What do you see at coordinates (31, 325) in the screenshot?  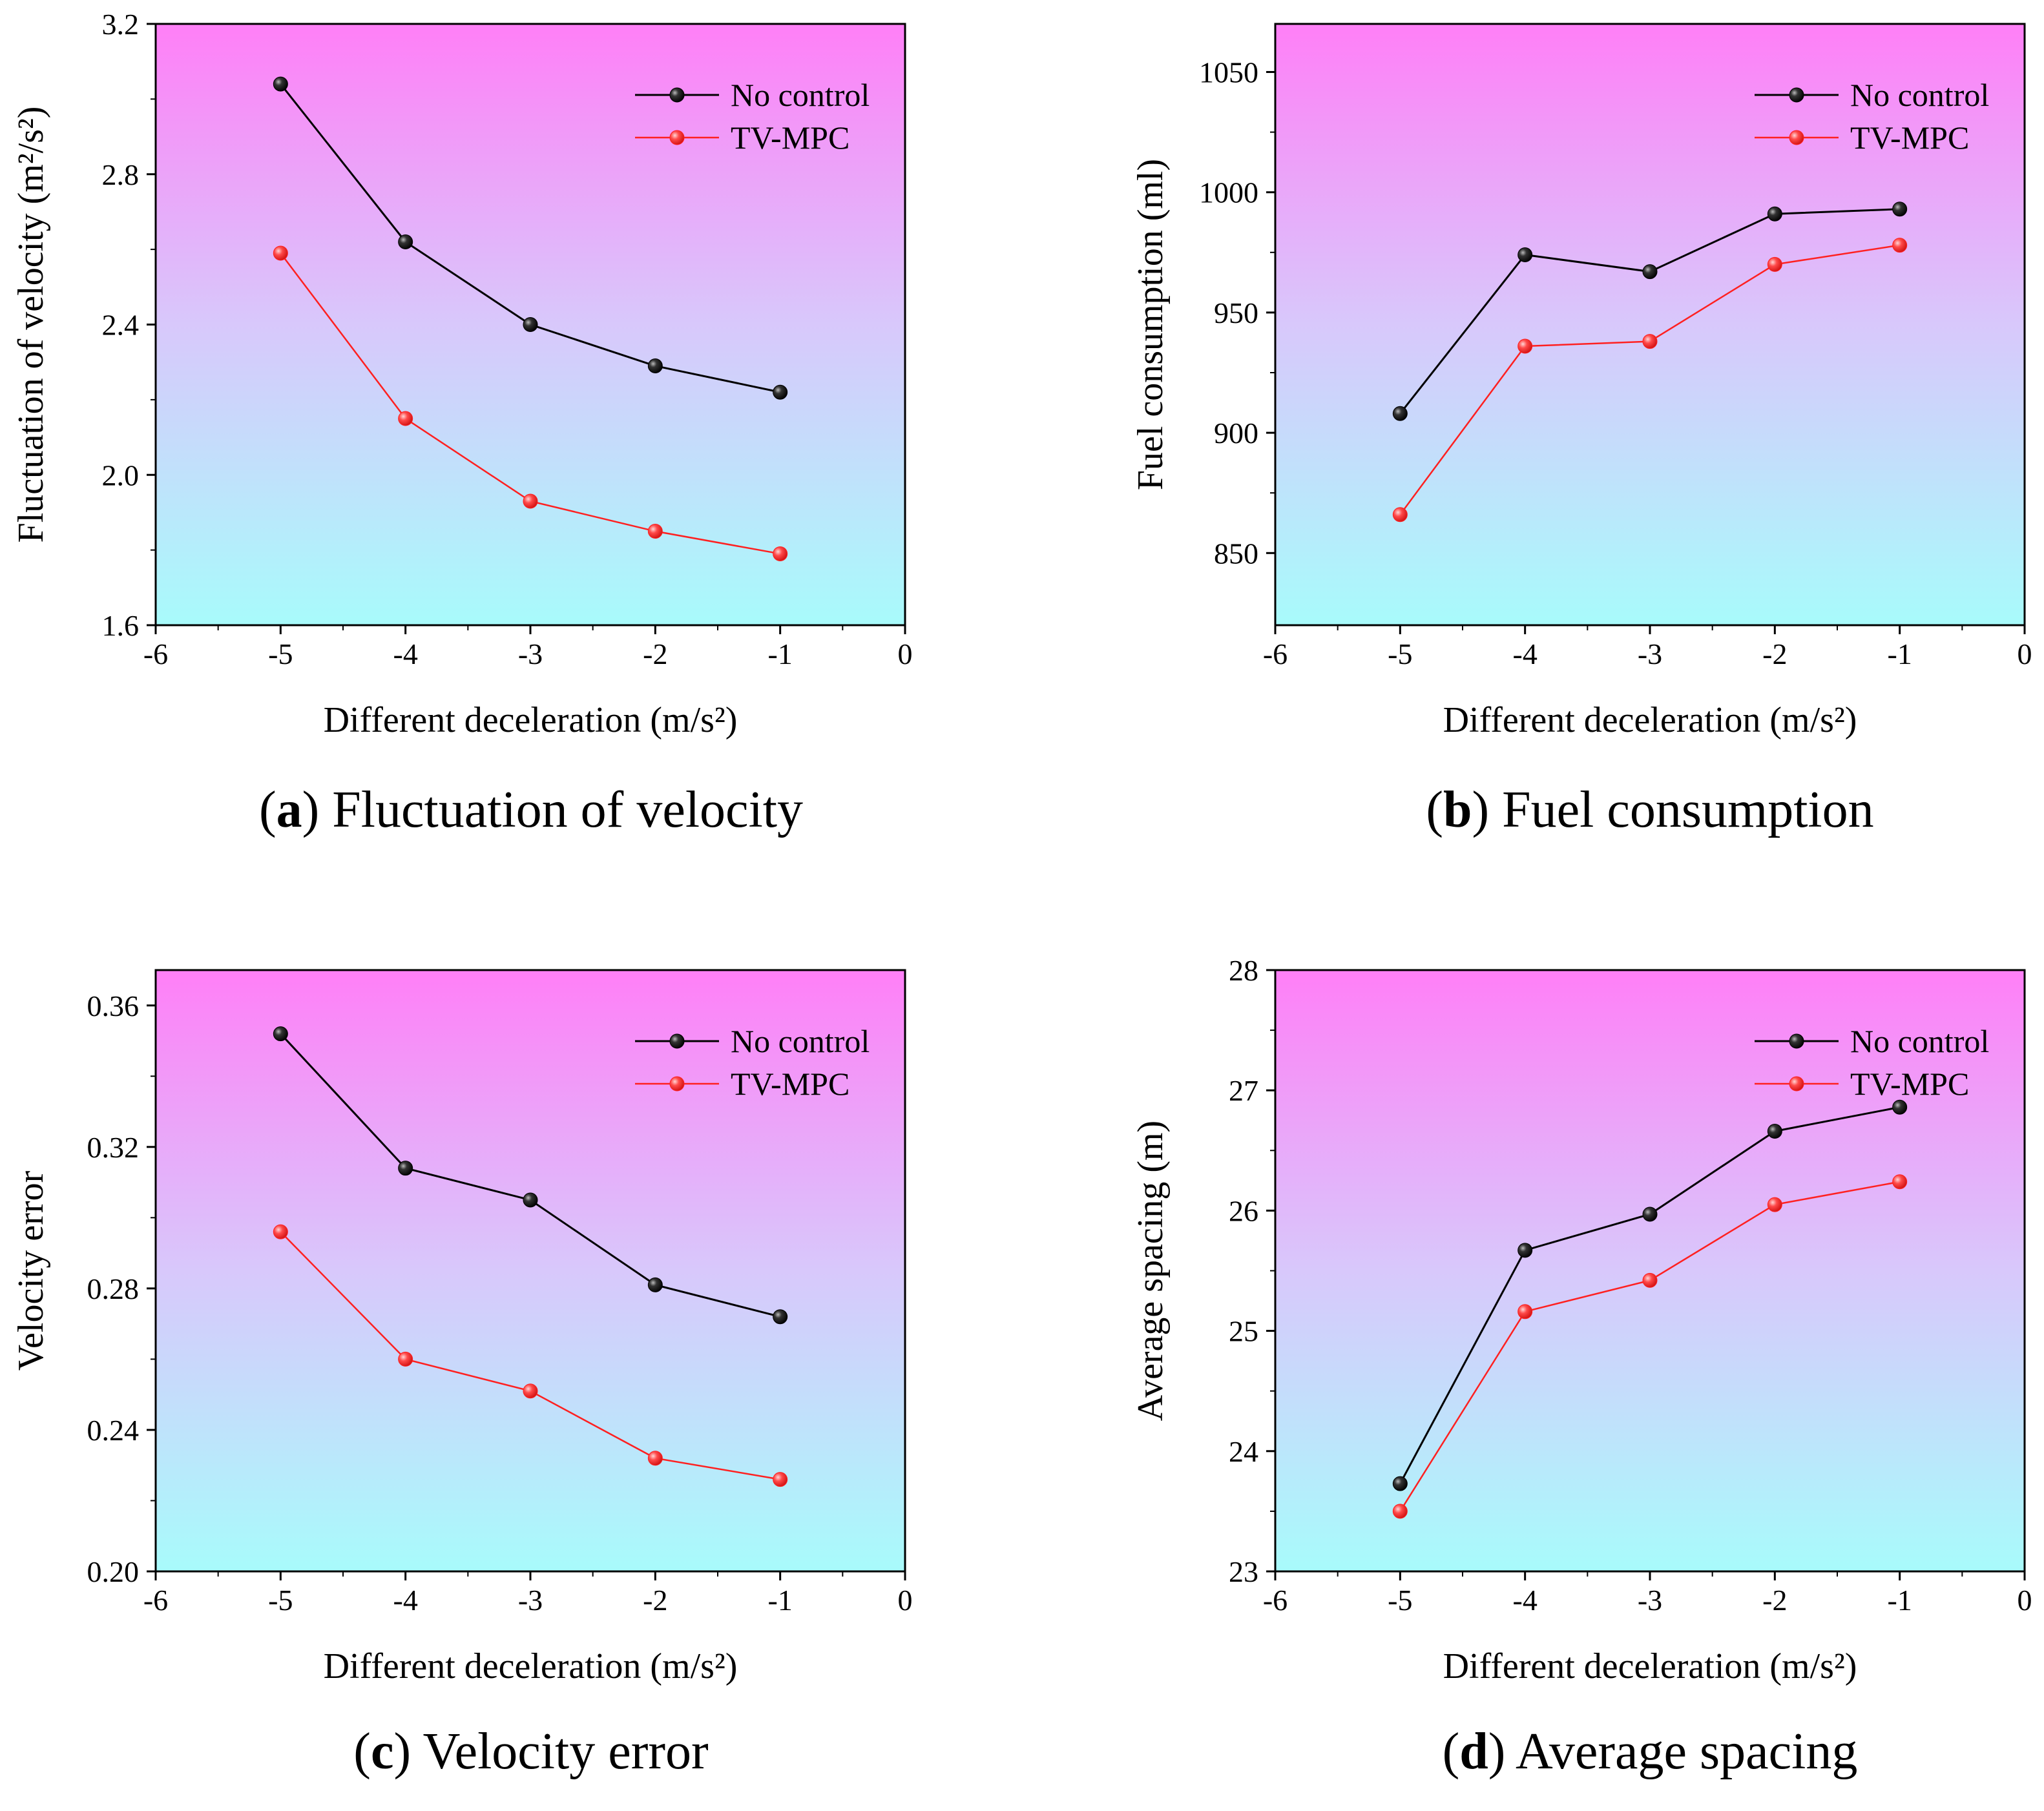 I see `y-axis-label: Fluctuation of velocity (m²/s²)` at bounding box center [31, 325].